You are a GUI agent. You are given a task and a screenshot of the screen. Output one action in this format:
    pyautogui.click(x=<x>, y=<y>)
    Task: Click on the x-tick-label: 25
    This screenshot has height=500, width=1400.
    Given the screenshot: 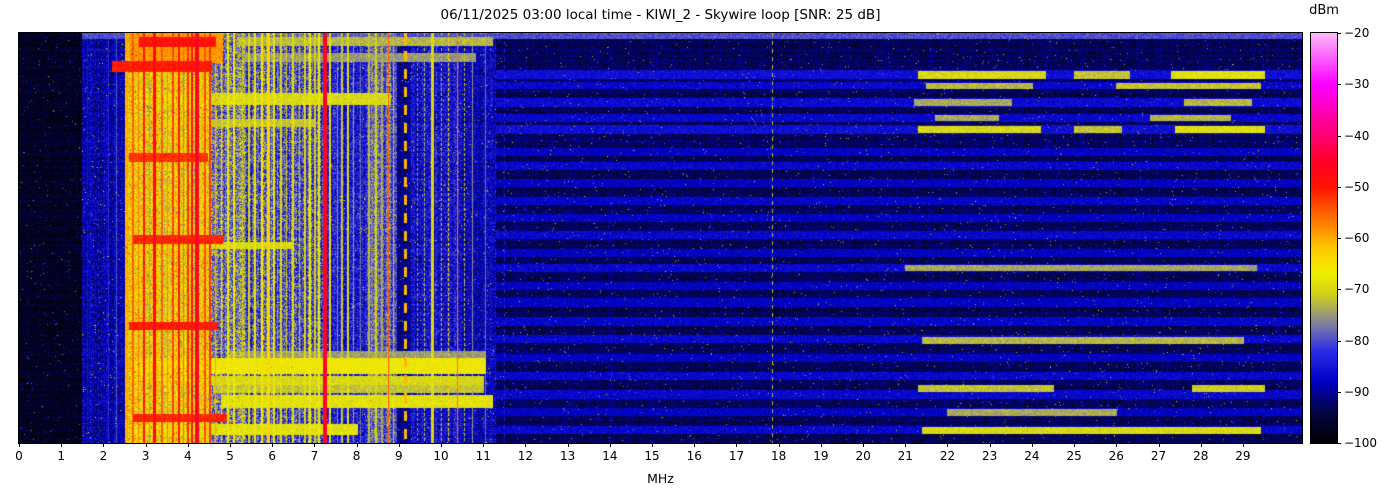 What is the action you would take?
    pyautogui.click(x=1074, y=456)
    